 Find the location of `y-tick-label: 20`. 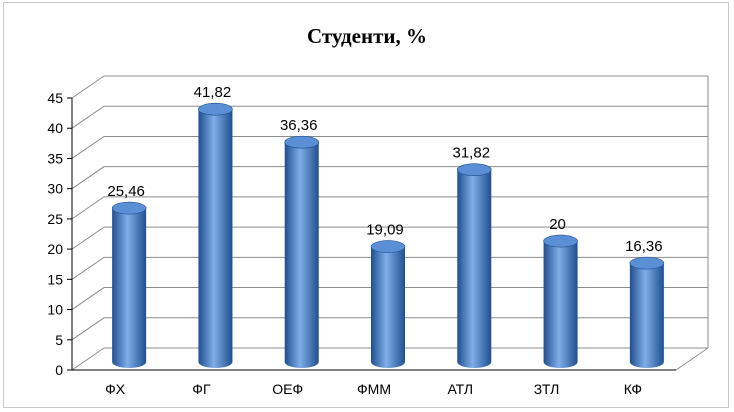

y-tick-label: 20 is located at coordinates (55, 249).